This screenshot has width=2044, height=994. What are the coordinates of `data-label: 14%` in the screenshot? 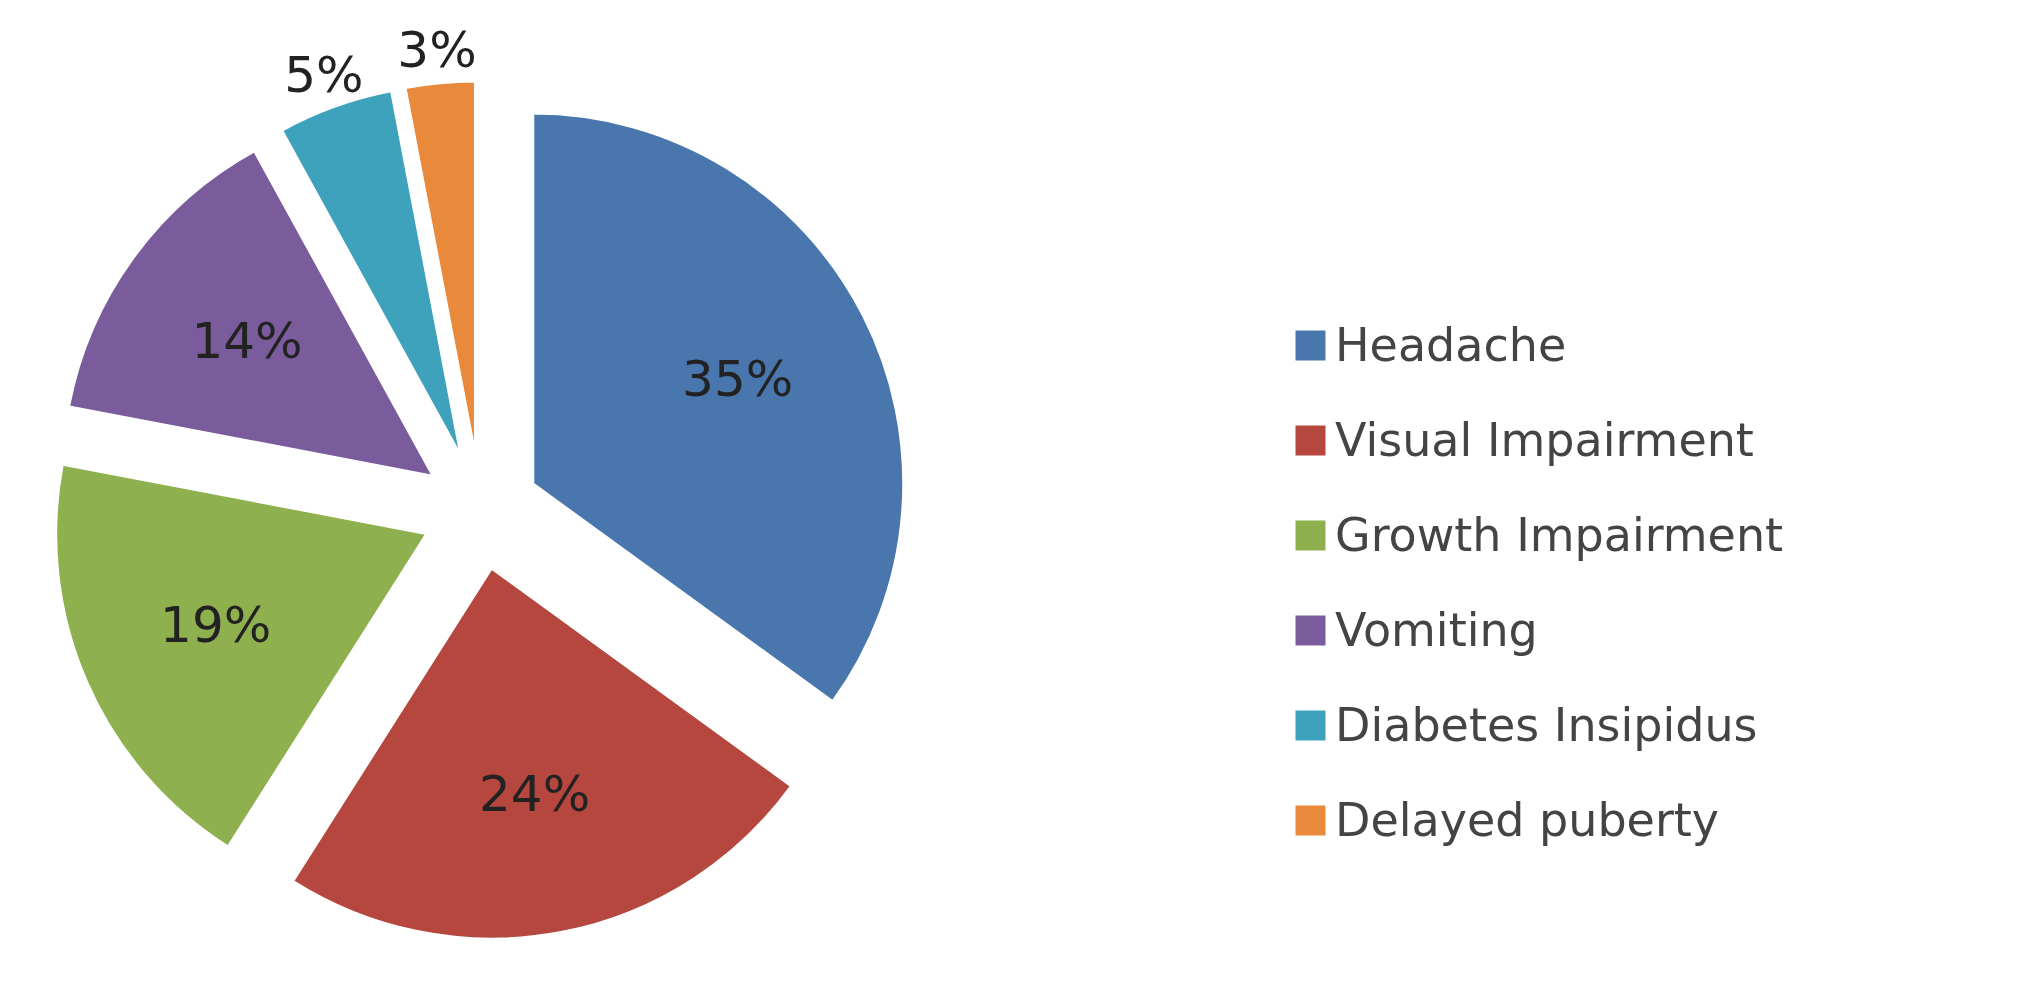 It's located at (247, 340).